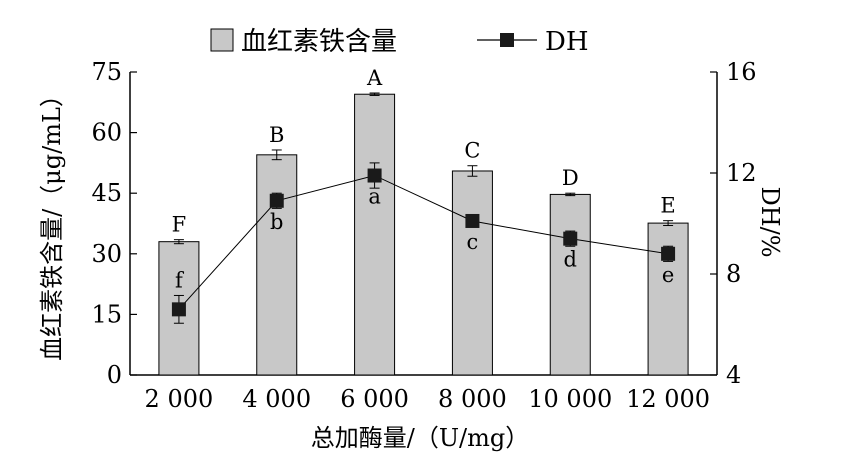 Image resolution: width=868 pixels, height=464 pixels. What do you see at coordinates (770, 221) in the screenshot?
I see `y-axis-right-title: DH/%` at bounding box center [770, 221].